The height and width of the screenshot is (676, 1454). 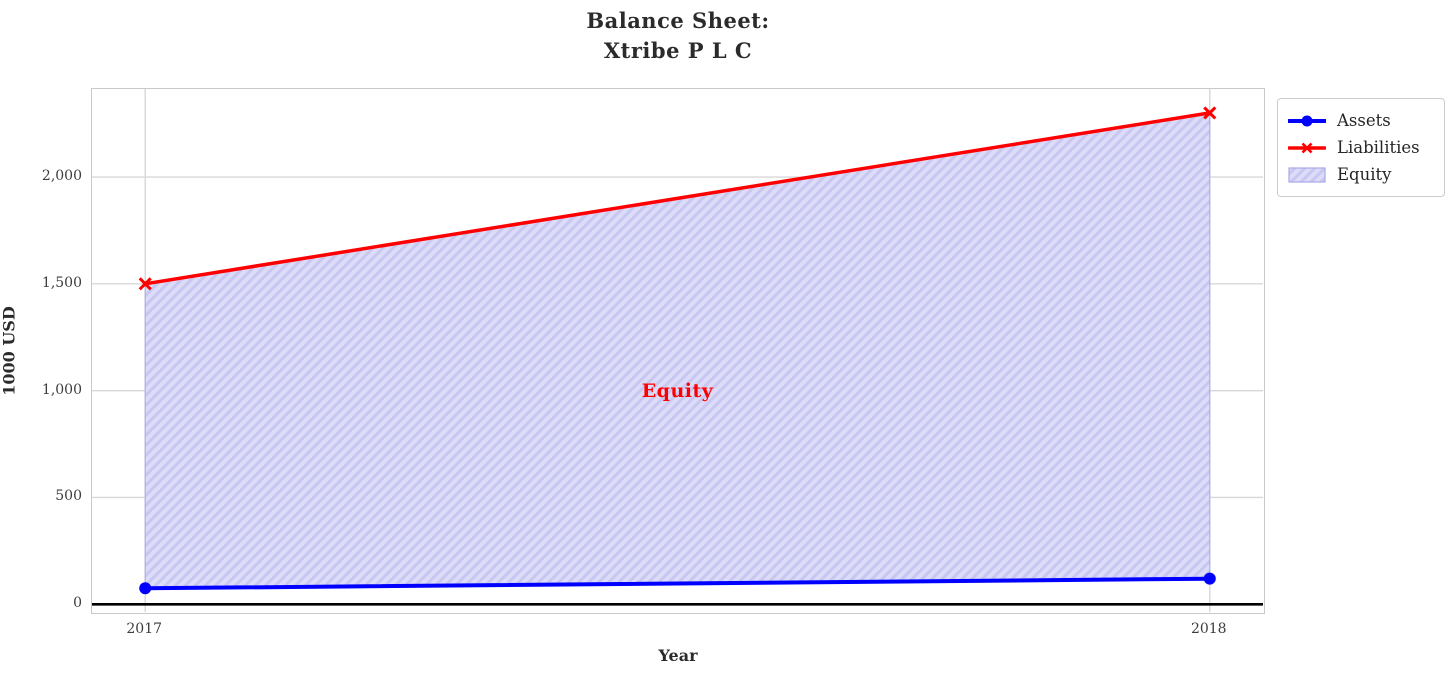 What do you see at coordinates (678, 35) in the screenshot?
I see `chart-title: Balance Sheet: Xtribe P L C` at bounding box center [678, 35].